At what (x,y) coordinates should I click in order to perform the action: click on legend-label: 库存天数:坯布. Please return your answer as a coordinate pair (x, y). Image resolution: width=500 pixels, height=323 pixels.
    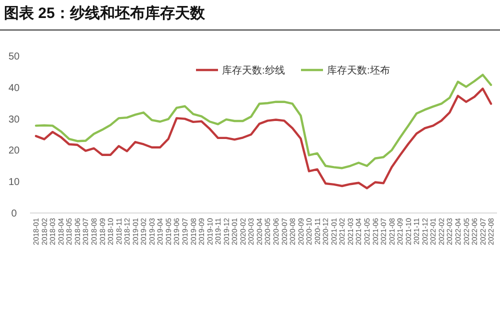
    Looking at the image, I should click on (358, 70).